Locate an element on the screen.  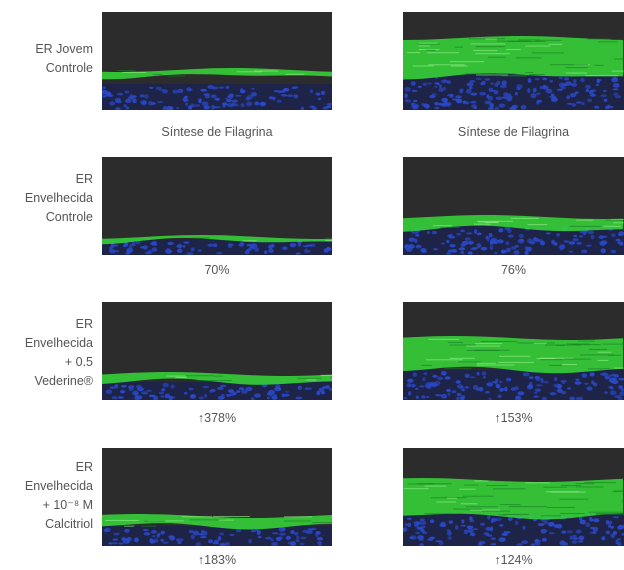
row-label-4: ER Envelhecida + 10⁻⁸ M Calcitriol is located at coordinates (46, 496).